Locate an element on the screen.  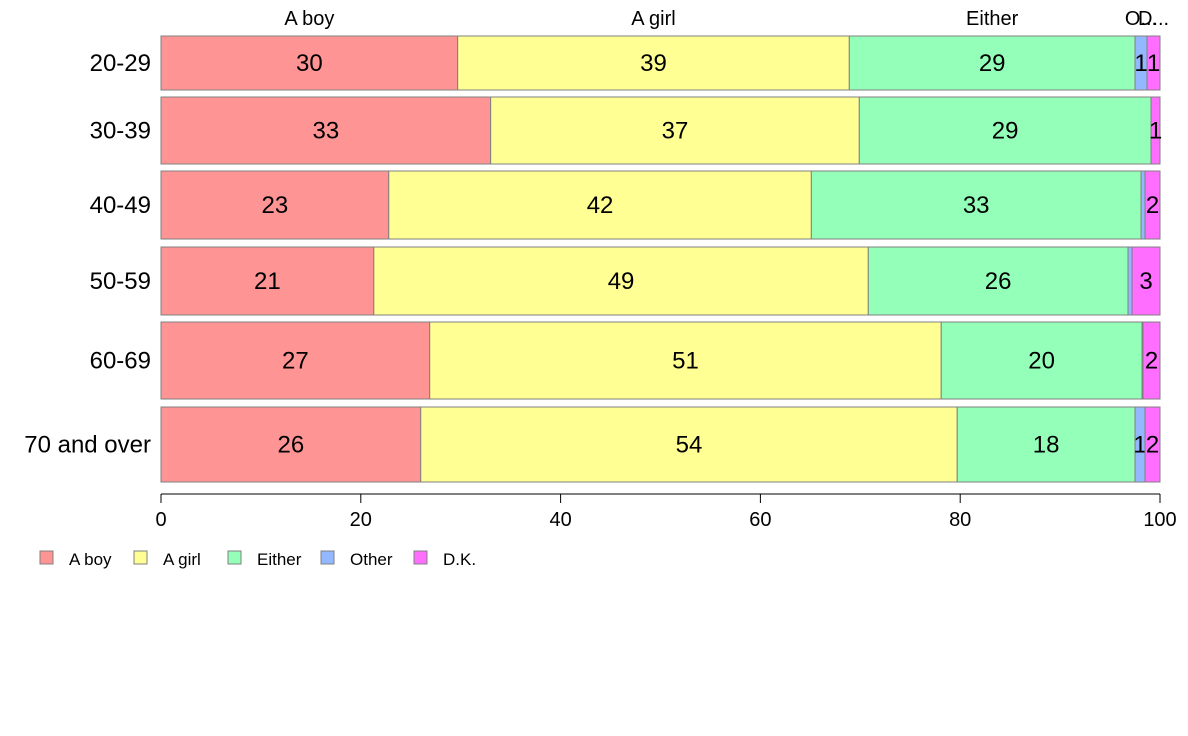
category-label: 70 and over is located at coordinates (87, 445).